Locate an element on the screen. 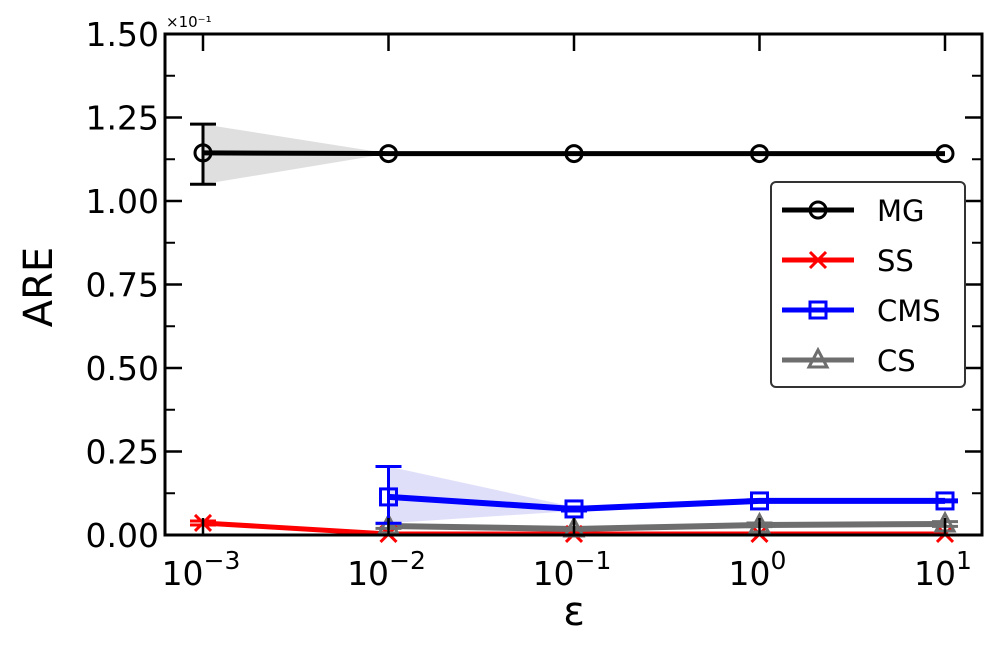 Image resolution: width=996 pixels, height=650 pixels. legend-item-mg: MG is located at coordinates (853, 211).